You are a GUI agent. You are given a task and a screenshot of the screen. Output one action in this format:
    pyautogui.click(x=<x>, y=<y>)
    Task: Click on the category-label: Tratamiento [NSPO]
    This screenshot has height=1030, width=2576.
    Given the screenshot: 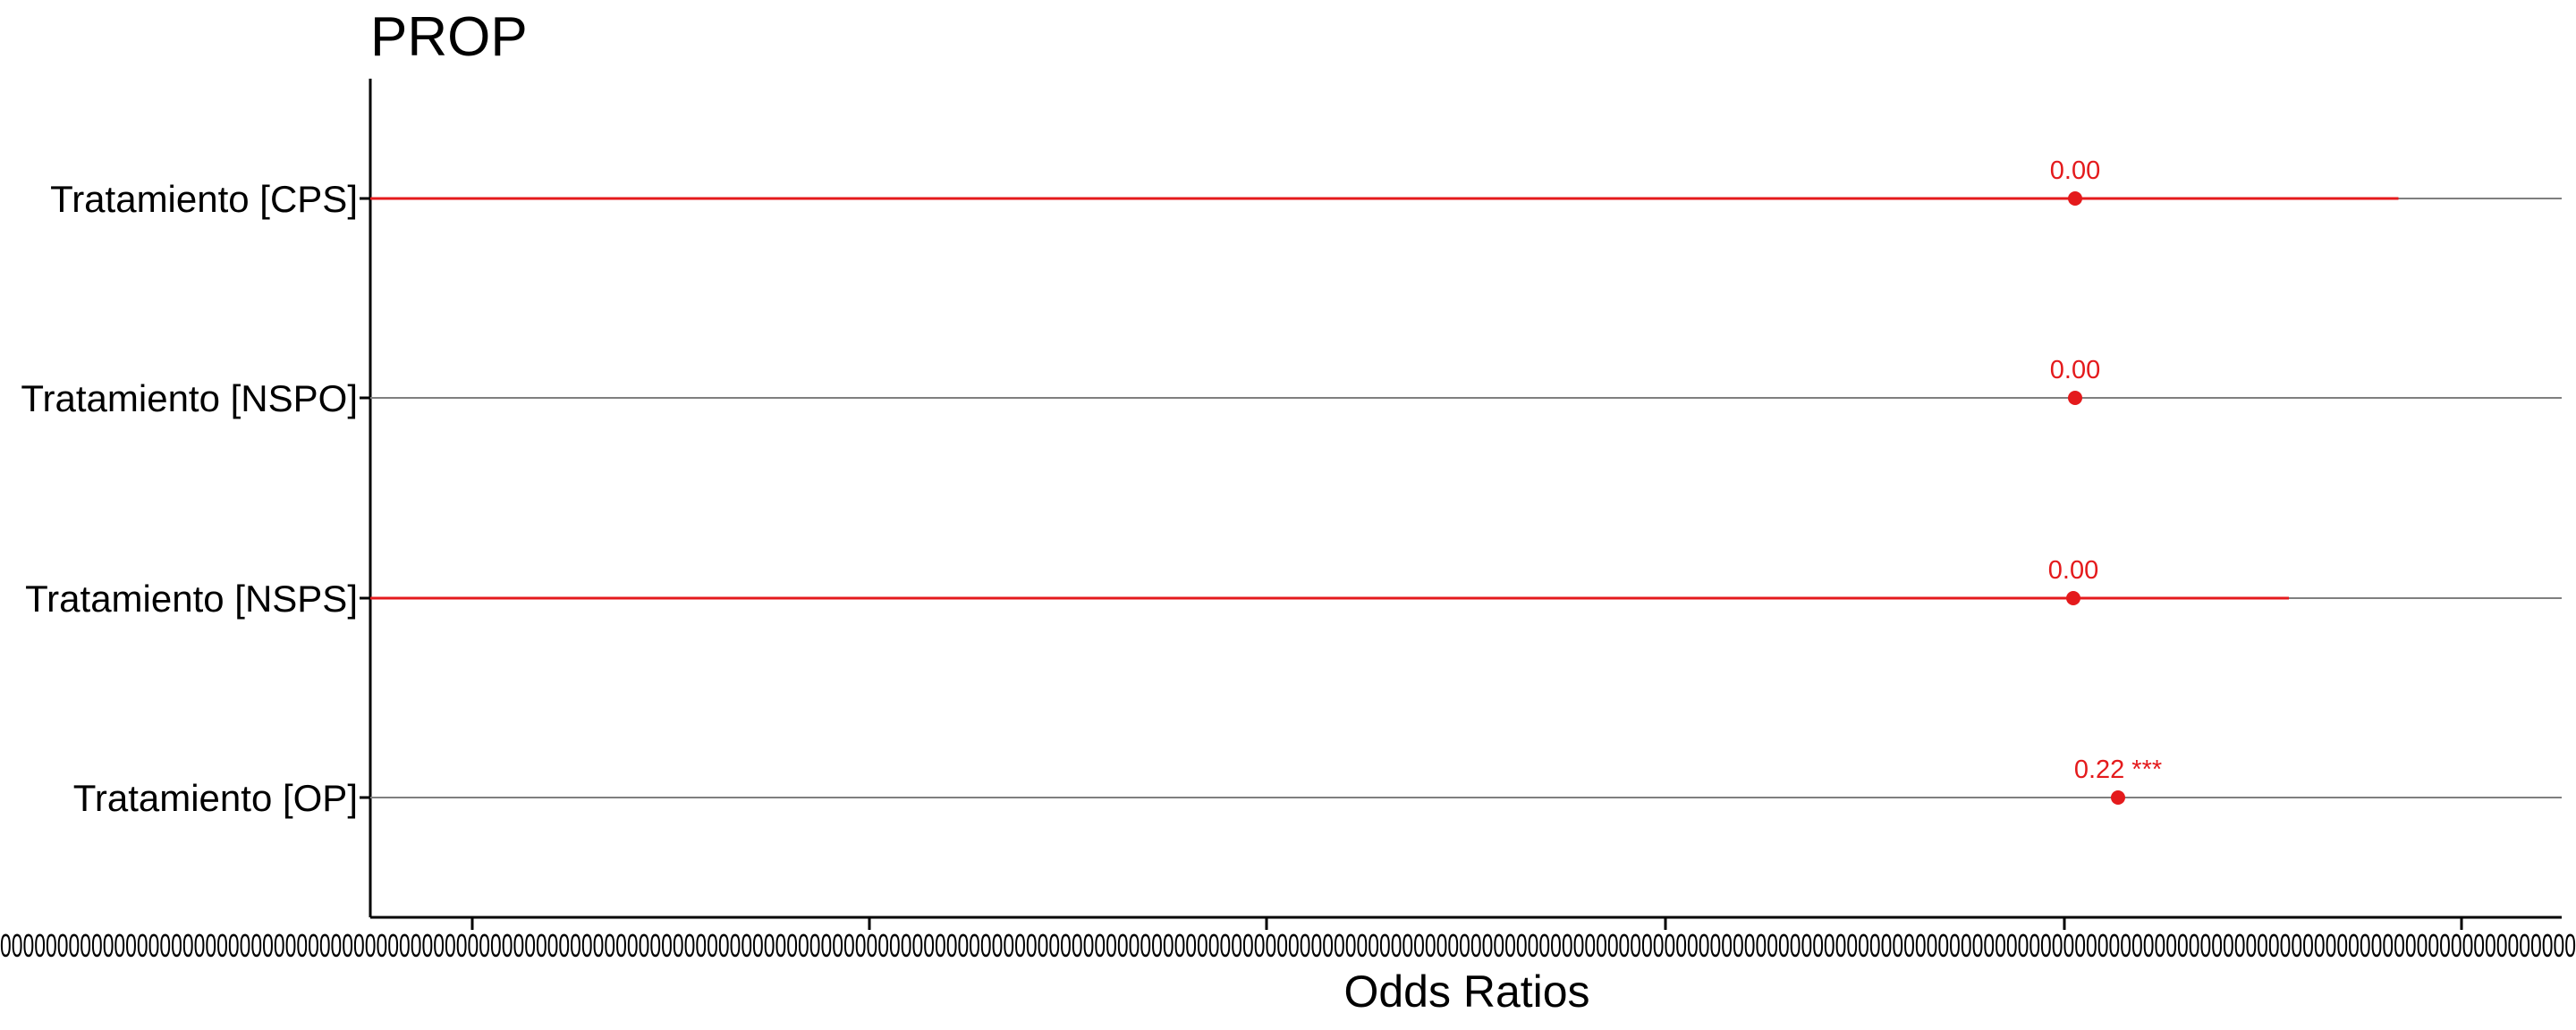 What is the action you would take?
    pyautogui.click(x=189, y=398)
    